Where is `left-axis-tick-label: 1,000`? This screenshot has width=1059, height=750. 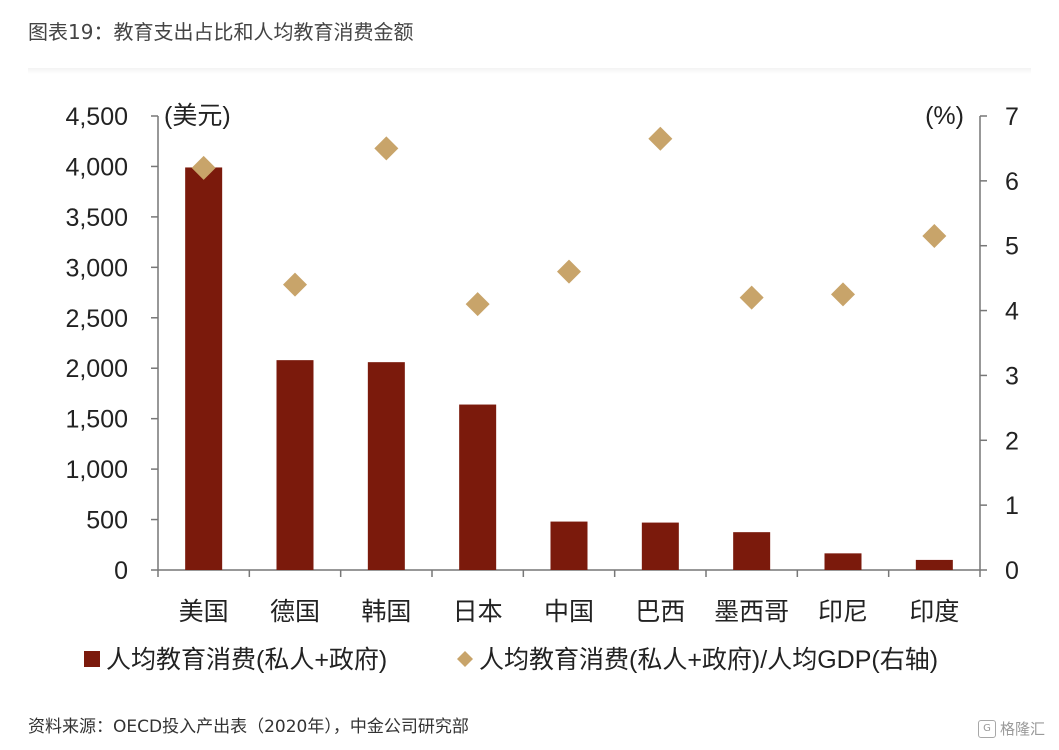
left-axis-tick-label: 1,000 is located at coordinates (96, 470).